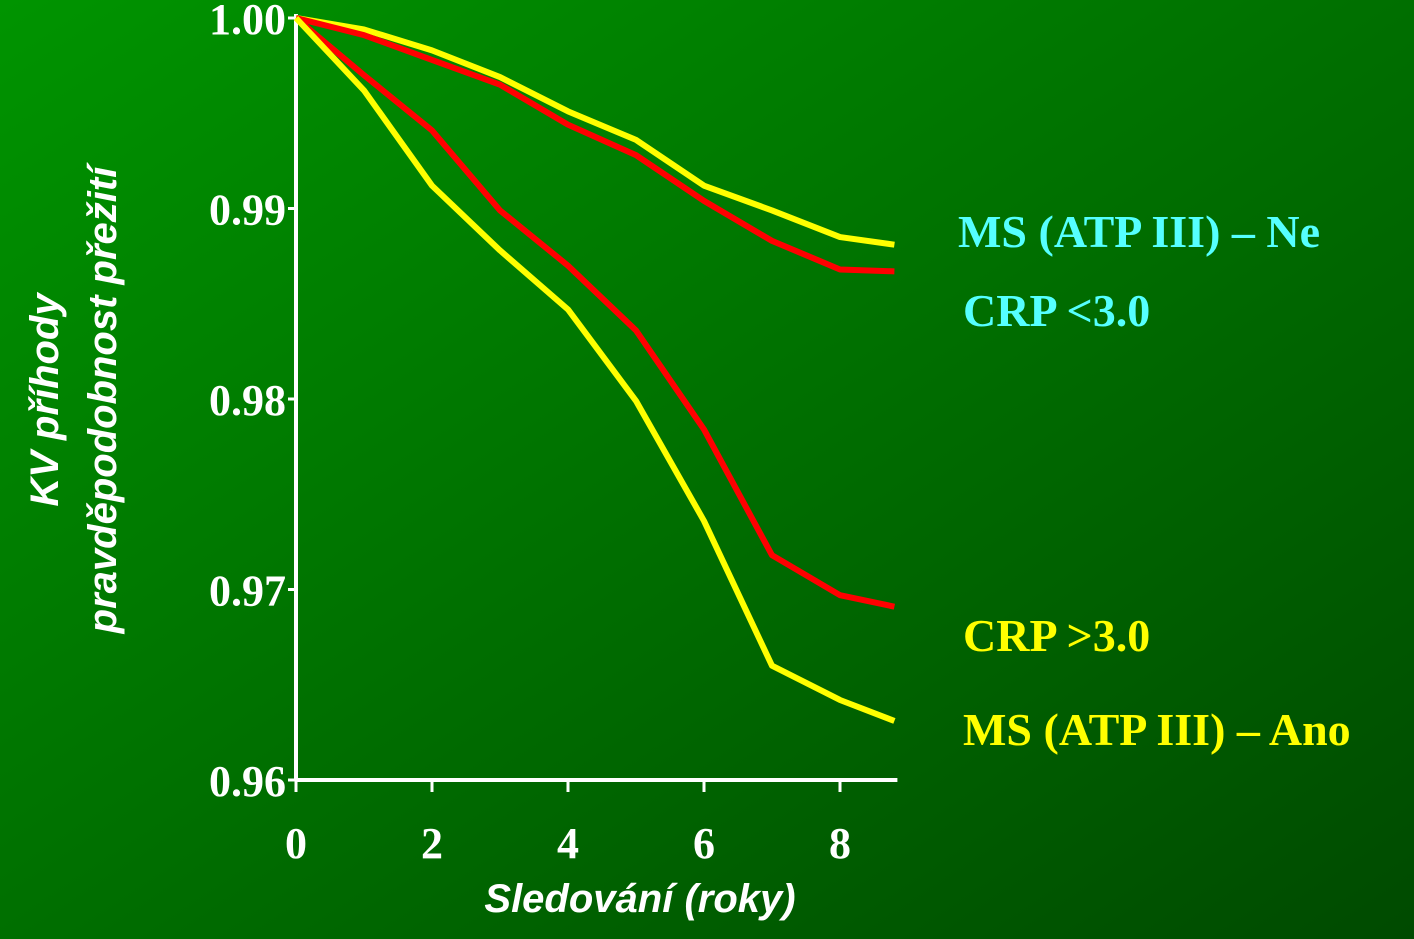 The height and width of the screenshot is (939, 1414). Describe the element at coordinates (247, 781) in the screenshot. I see `y-tick-label: 0.96` at that location.